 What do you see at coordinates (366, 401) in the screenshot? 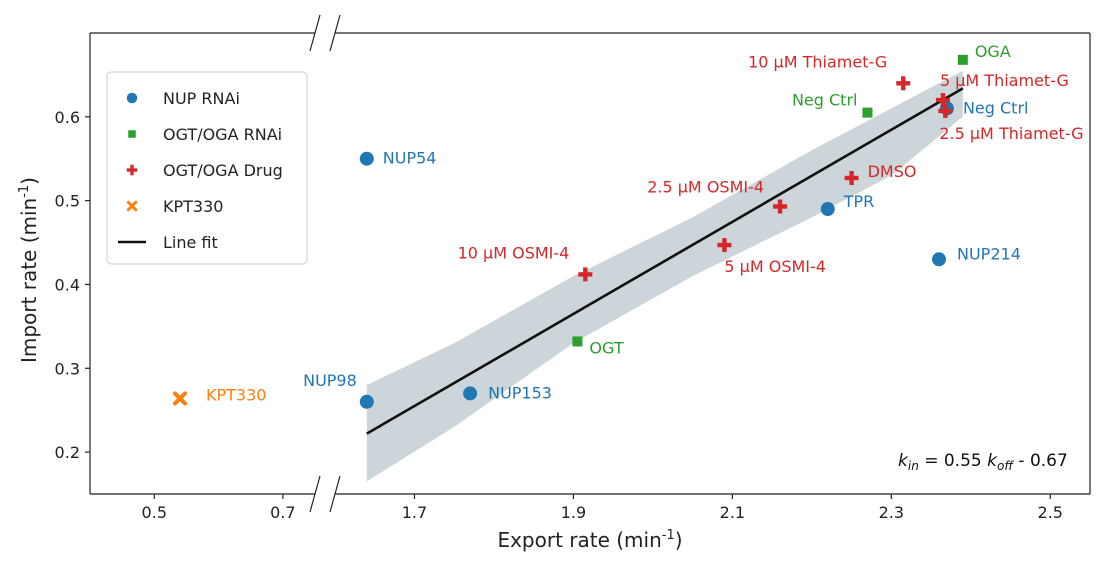
I see `point-nup98` at bounding box center [366, 401].